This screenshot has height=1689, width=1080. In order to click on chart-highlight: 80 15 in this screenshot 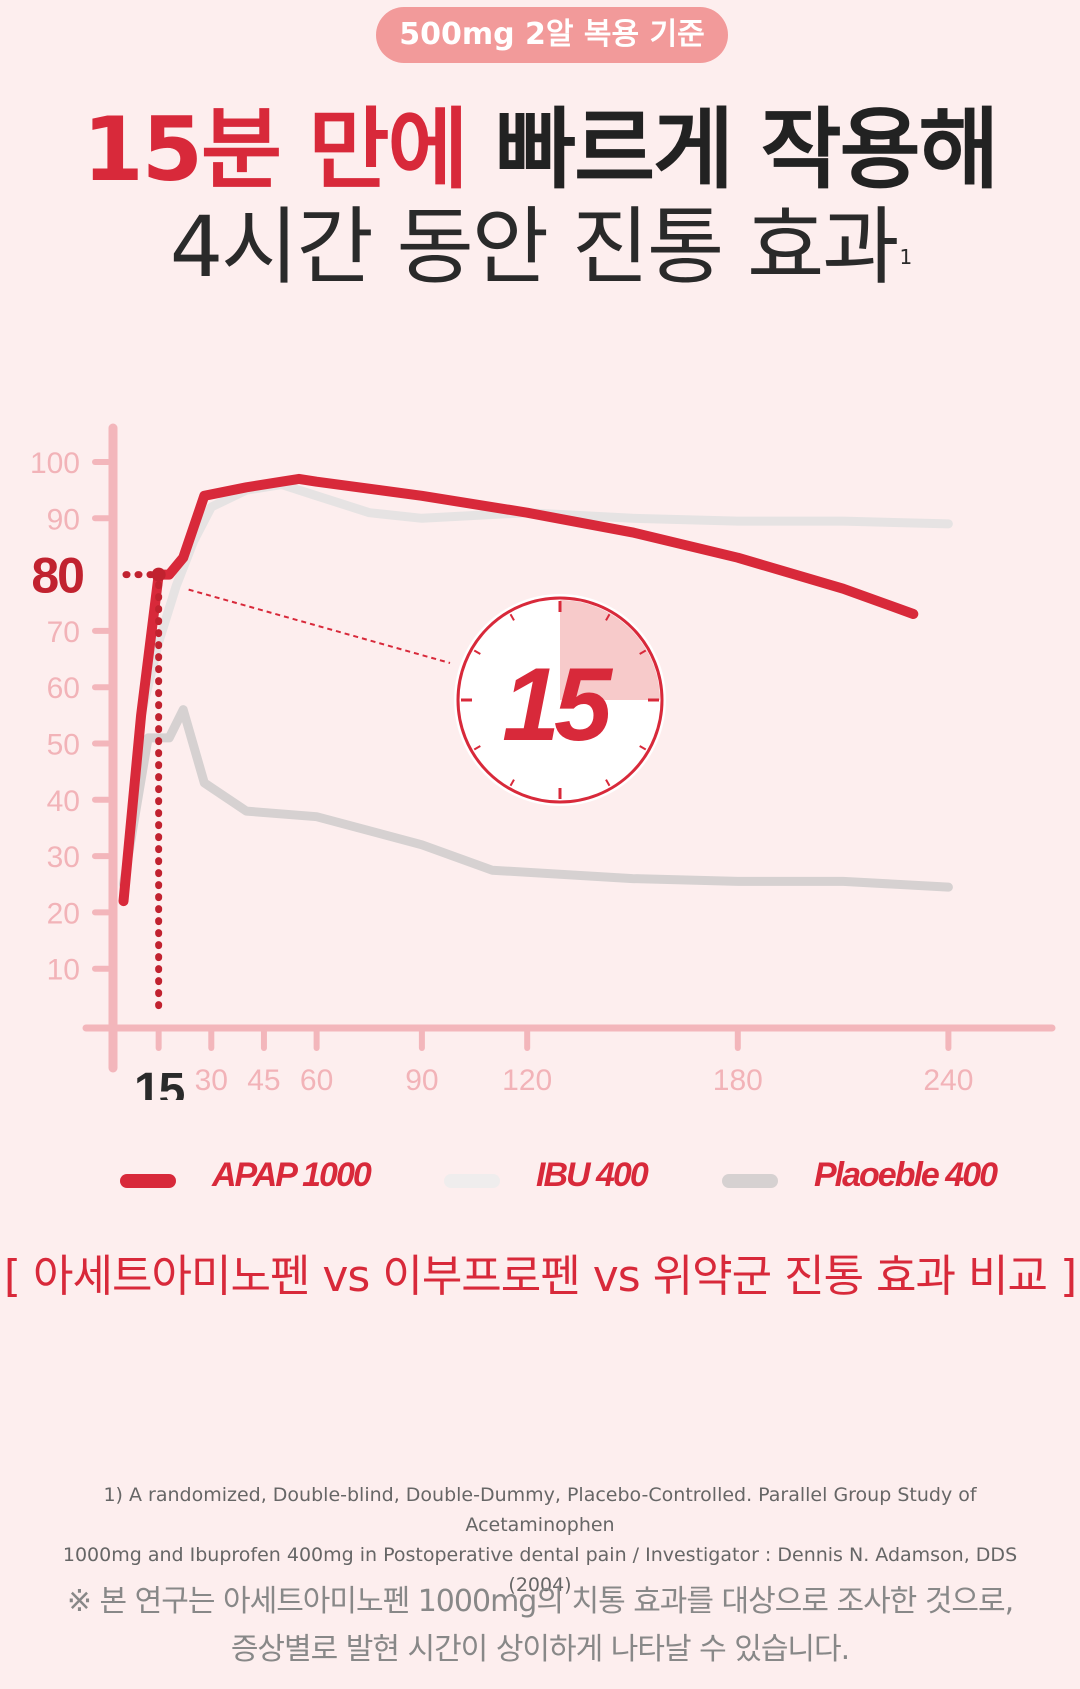, I will do `click(241, 824)`.